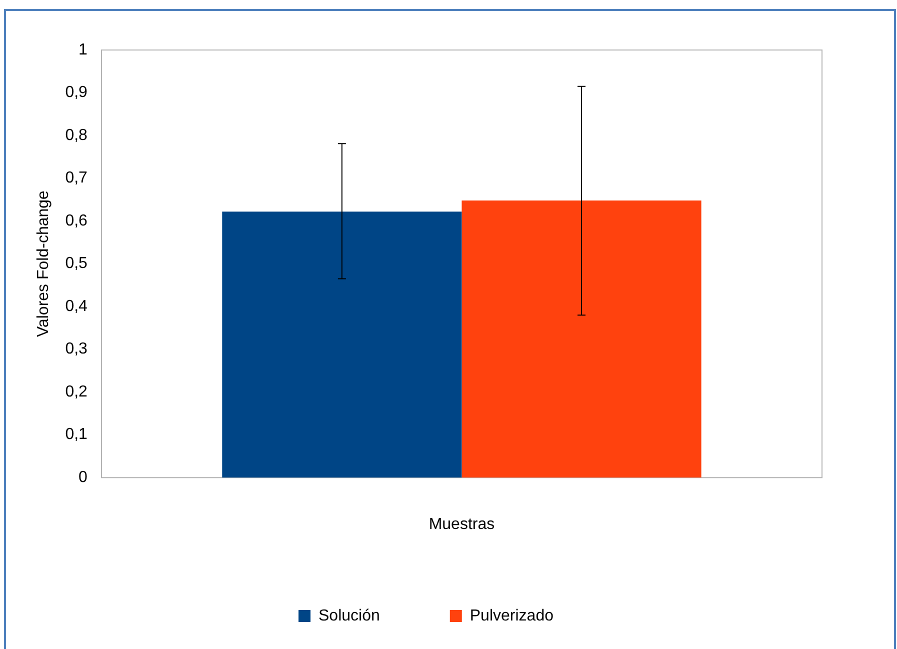 Image resolution: width=897 pixels, height=649 pixels. Describe the element at coordinates (76, 306) in the screenshot. I see `y-tick-label: 0,4` at that location.